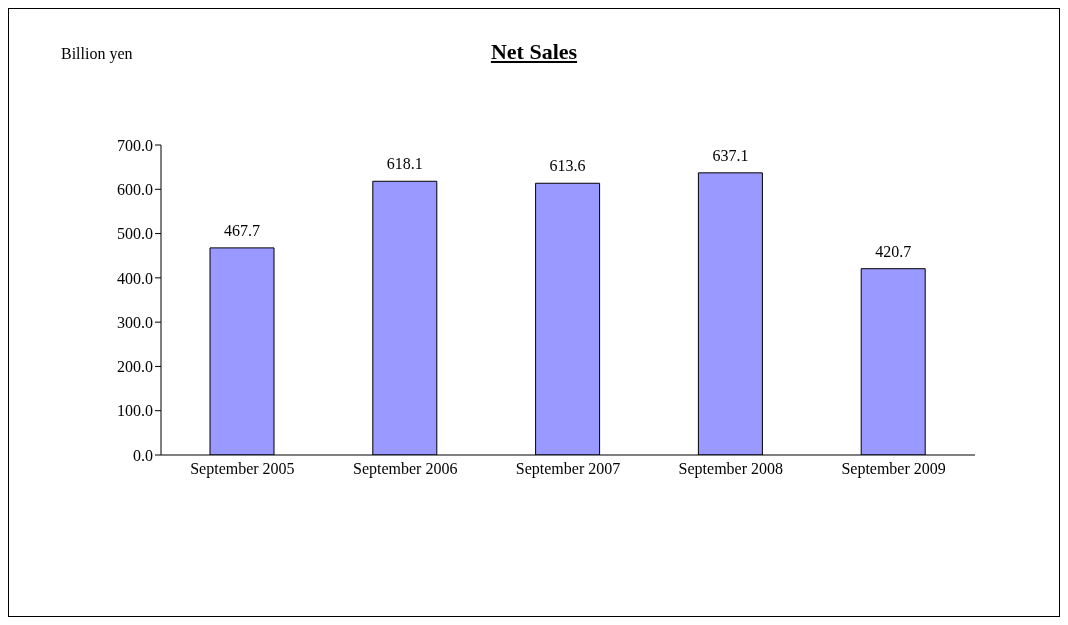  What do you see at coordinates (242, 230) in the screenshot?
I see `data-label: 467.7` at bounding box center [242, 230].